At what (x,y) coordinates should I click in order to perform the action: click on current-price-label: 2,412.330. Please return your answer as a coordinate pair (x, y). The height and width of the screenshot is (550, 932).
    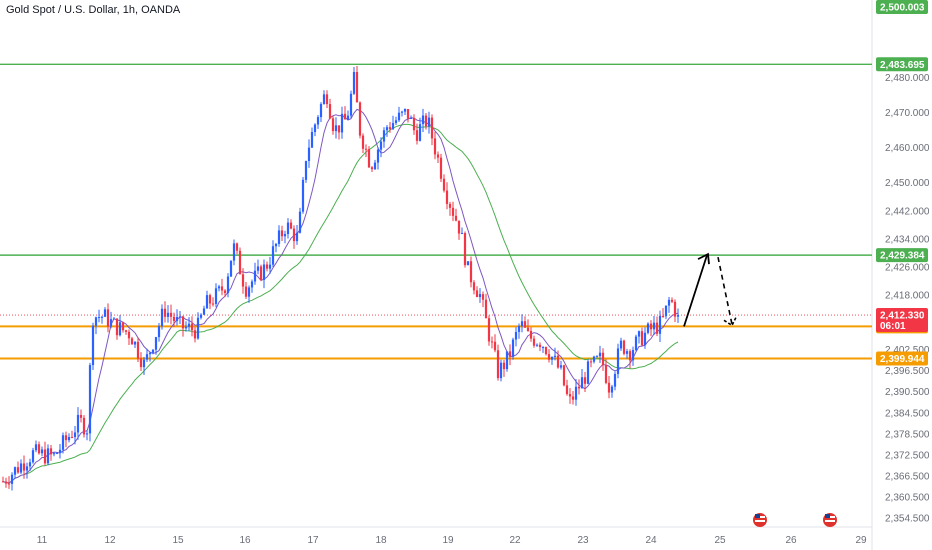
    Looking at the image, I should click on (902, 316).